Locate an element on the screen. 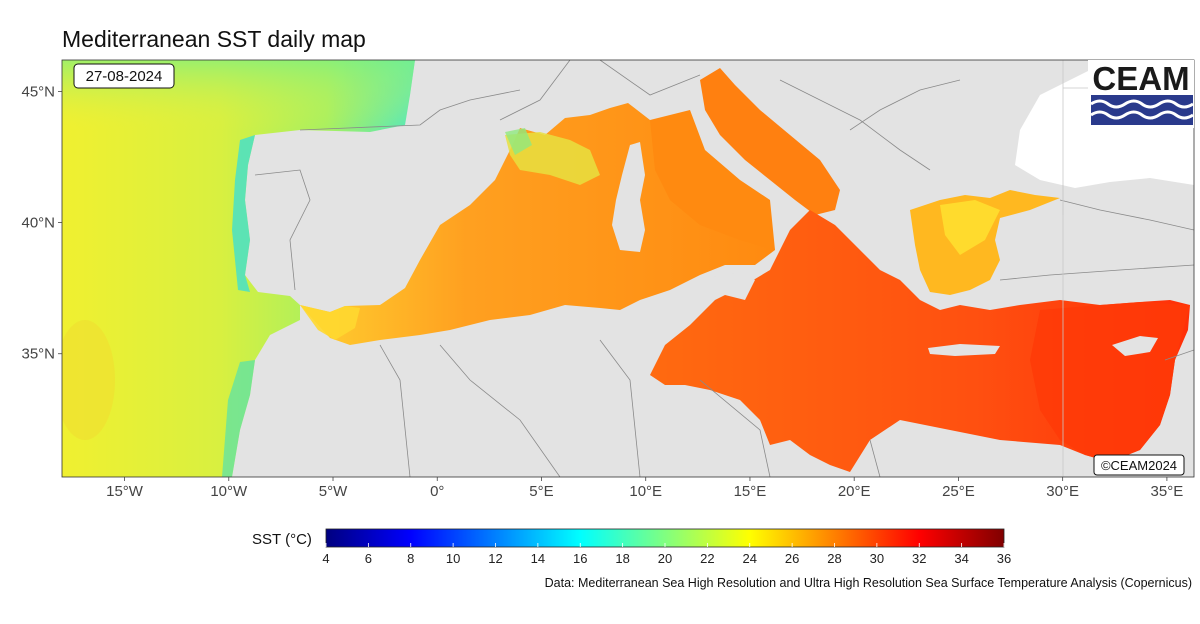 Image resolution: width=1200 pixels, height=624 pixels. corsica-sardinia is located at coordinates (628, 197).